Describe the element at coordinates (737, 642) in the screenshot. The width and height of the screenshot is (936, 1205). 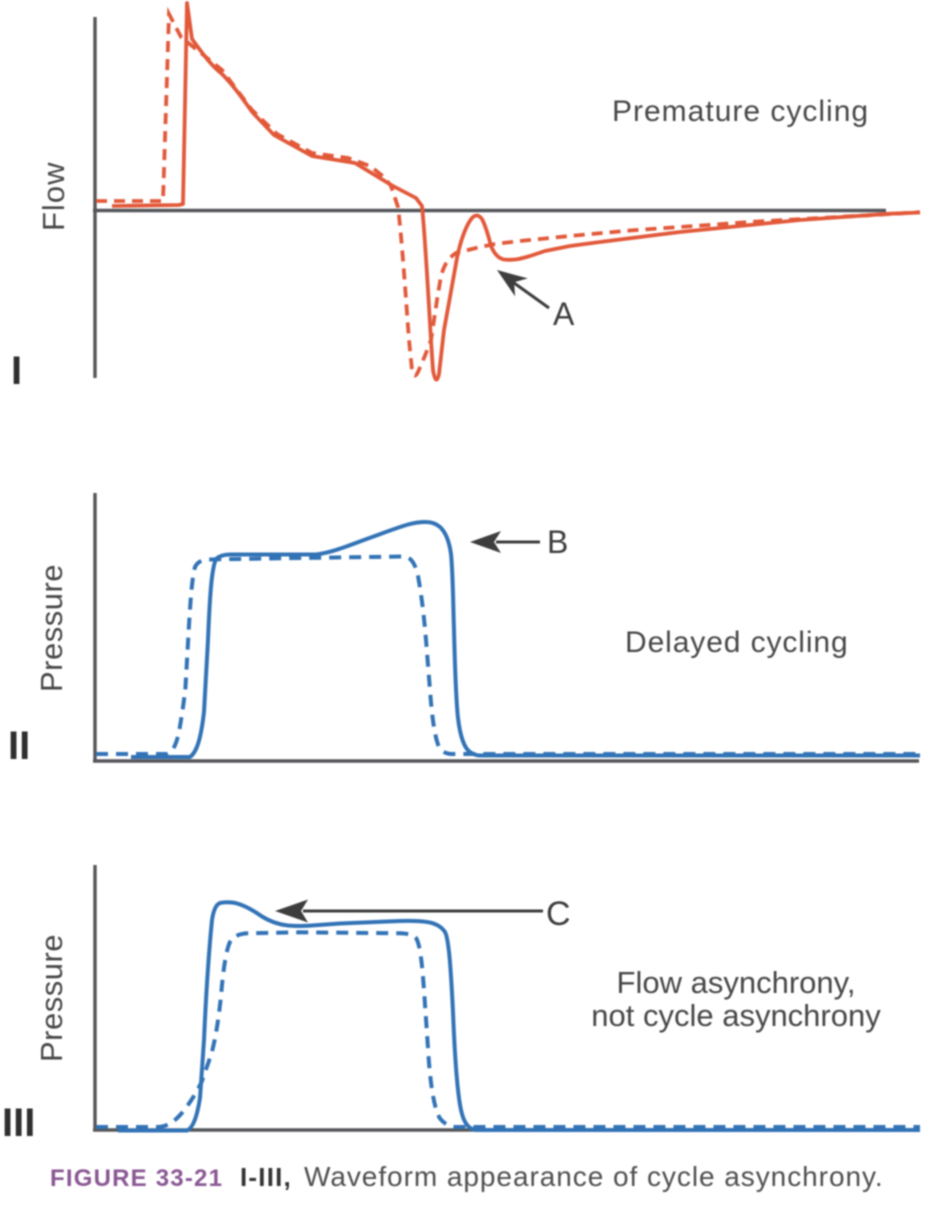
I see `svg-text: Delayed cycling` at that location.